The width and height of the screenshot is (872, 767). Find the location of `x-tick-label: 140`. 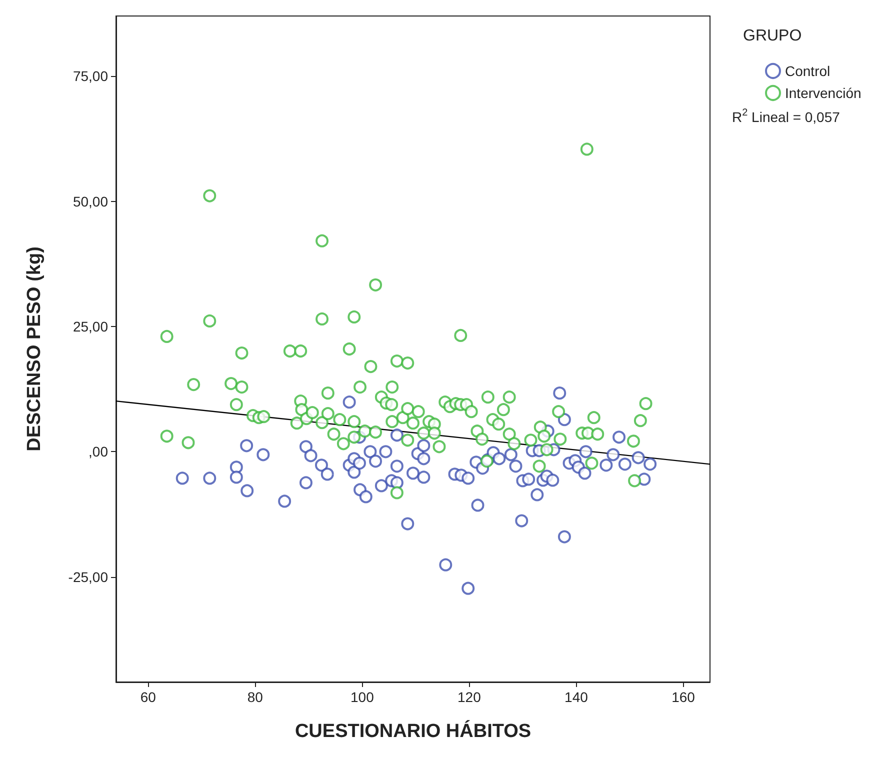

x-tick-label: 140 is located at coordinates (576, 697).